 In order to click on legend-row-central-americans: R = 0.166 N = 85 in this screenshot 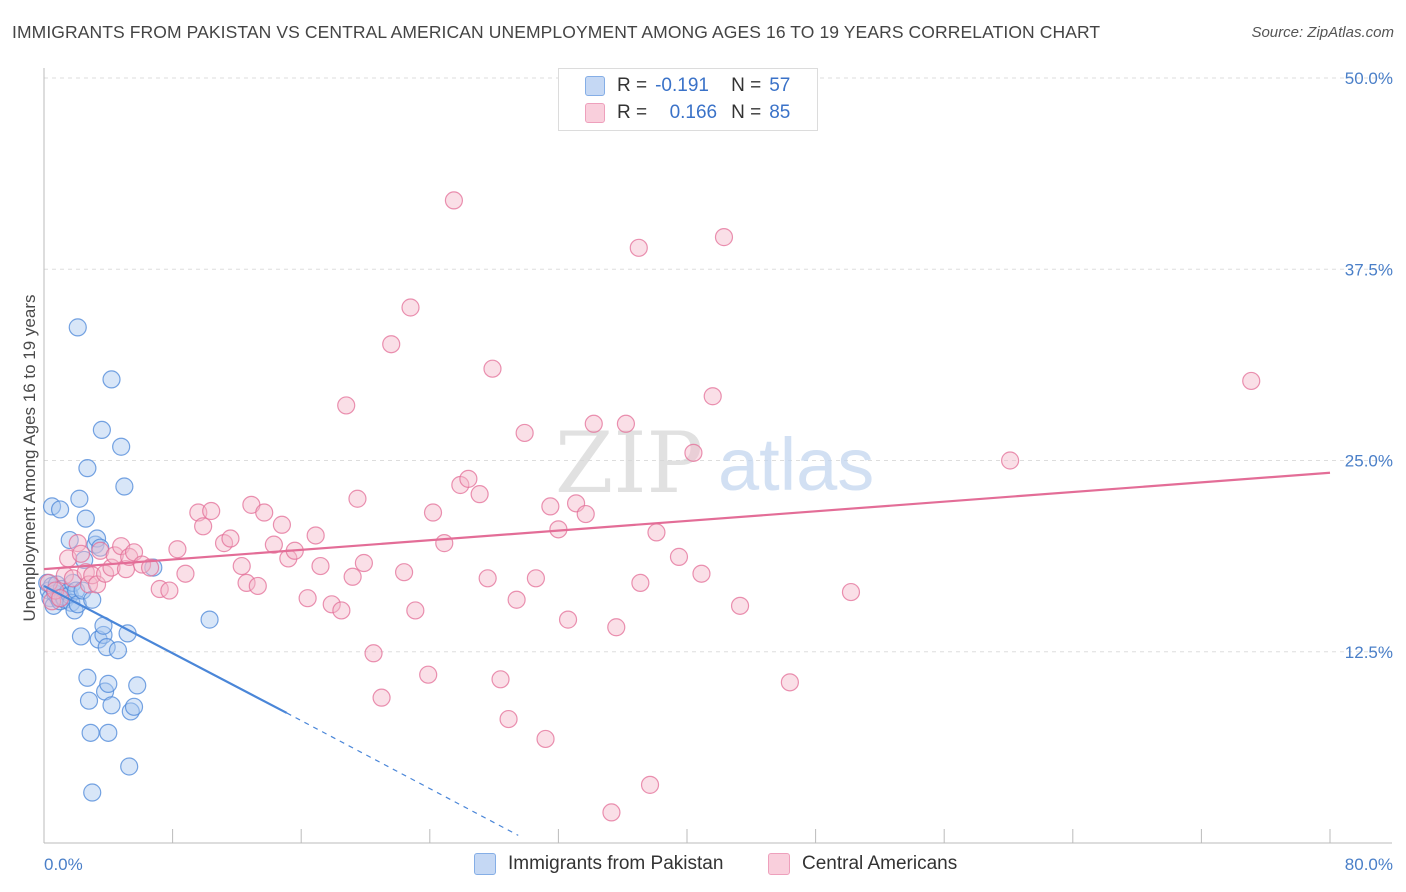, I will do `click(687, 113)`.